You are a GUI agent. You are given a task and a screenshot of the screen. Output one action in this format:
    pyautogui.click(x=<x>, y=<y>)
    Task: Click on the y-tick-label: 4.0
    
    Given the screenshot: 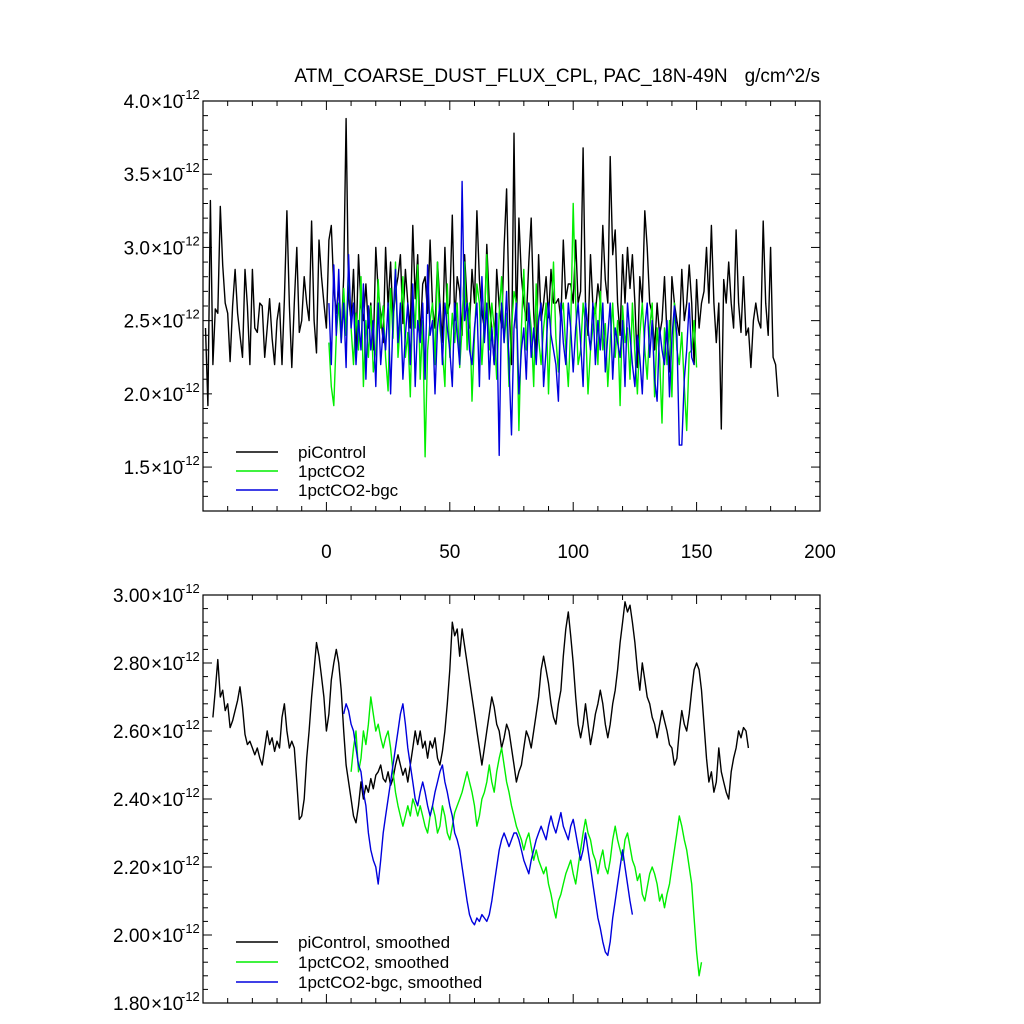 What is the action you would take?
    pyautogui.click(x=137, y=102)
    